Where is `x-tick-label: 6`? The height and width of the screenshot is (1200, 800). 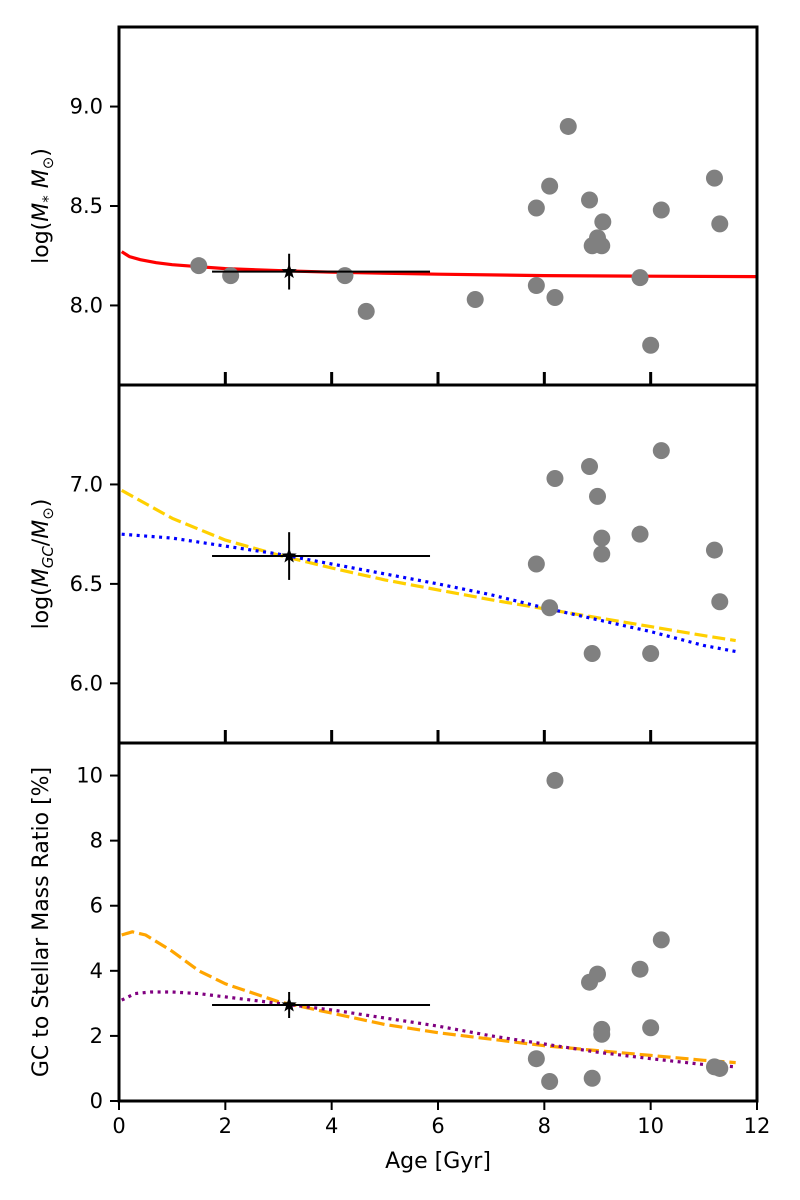
x-tick-label: 6 is located at coordinates (437, 1126).